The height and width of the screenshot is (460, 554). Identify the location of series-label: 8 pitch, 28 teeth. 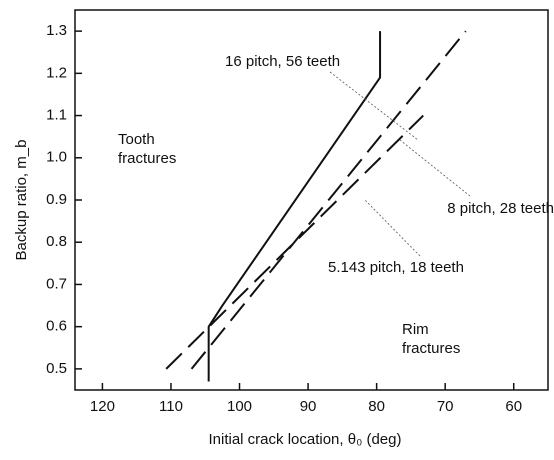
(500, 208).